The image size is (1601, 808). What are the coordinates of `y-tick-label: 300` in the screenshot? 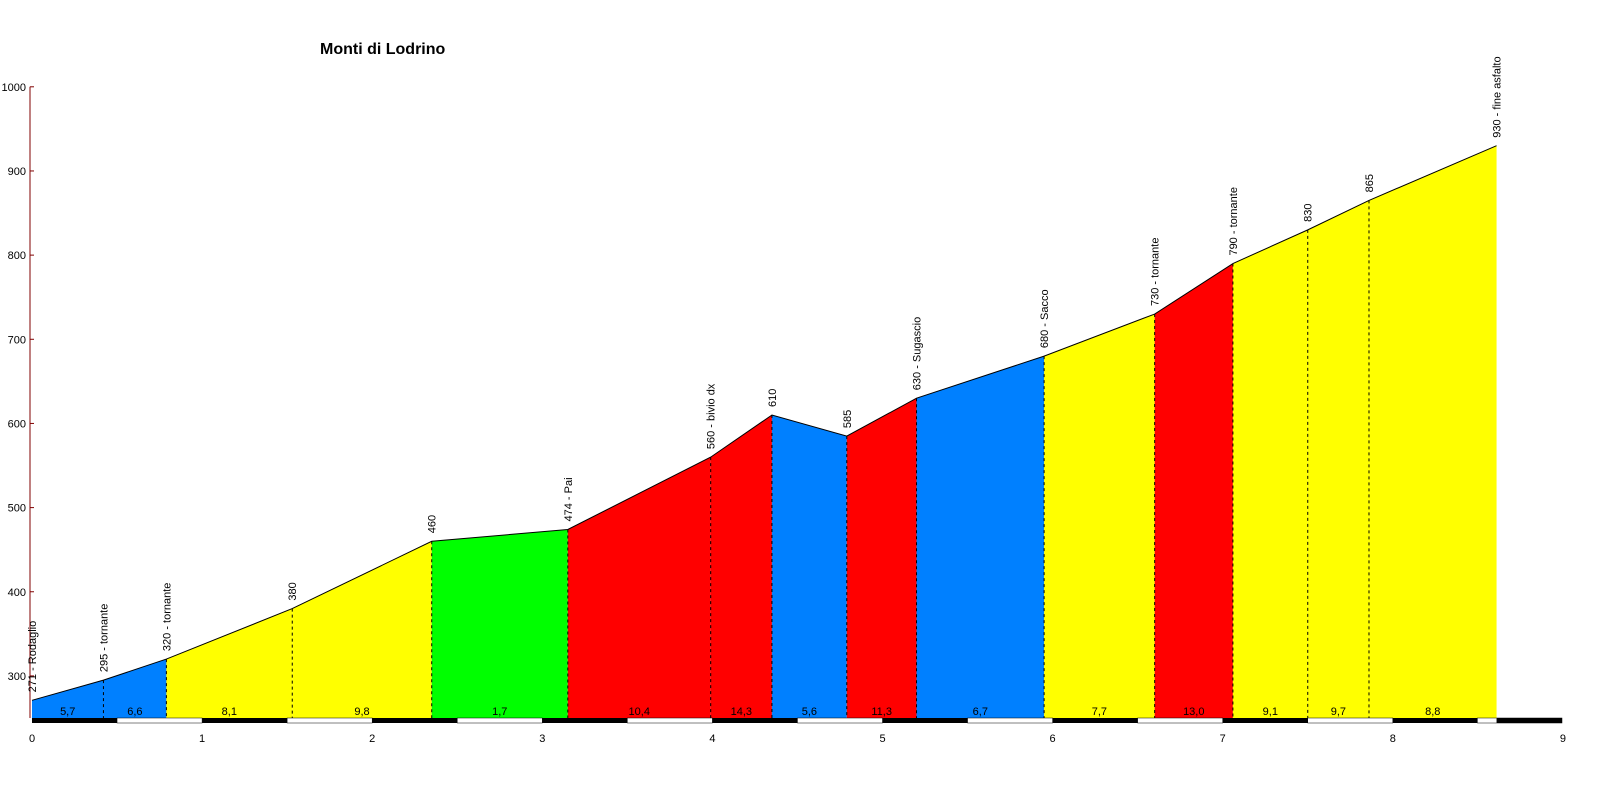 It's located at (17, 677).